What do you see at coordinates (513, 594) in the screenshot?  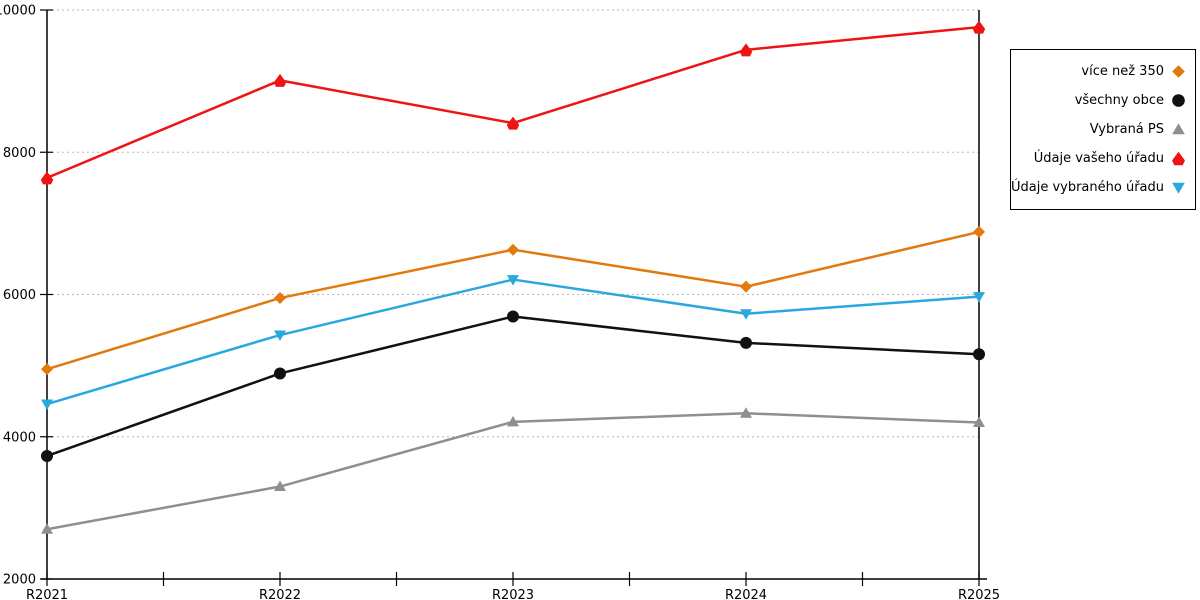 I see `x-tick-label-R2023: R2023` at bounding box center [513, 594].